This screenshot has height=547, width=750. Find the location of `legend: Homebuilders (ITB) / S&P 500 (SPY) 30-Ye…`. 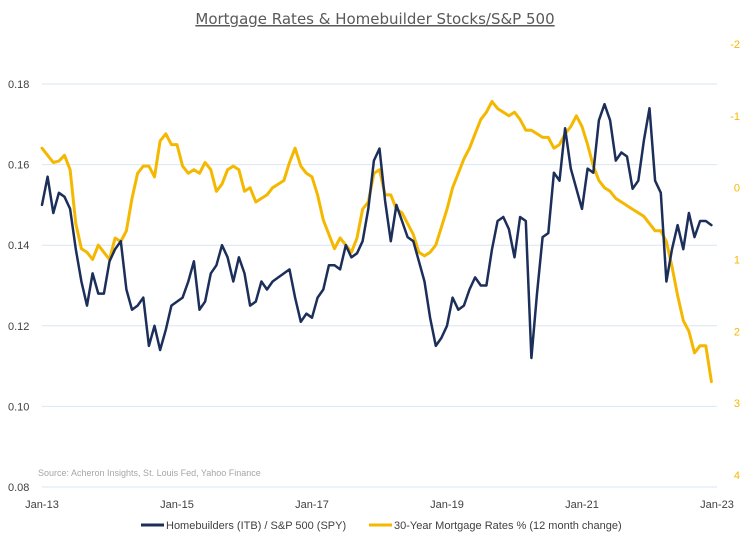

legend: Homebuilders (ITB) / S&P 500 (SPY) 30-Ye… is located at coordinates (381, 526).